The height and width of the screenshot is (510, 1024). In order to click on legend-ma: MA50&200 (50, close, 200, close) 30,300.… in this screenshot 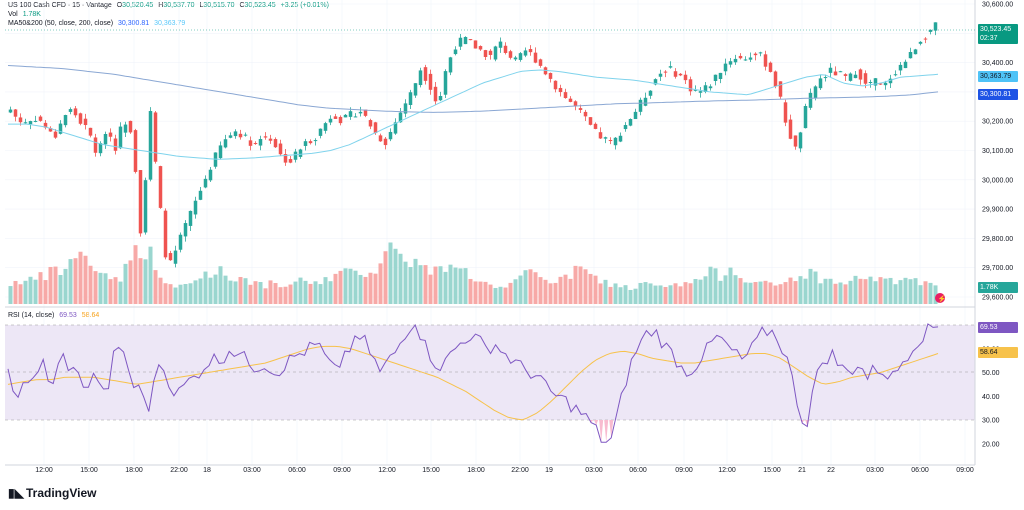, I will do `click(98, 23)`.